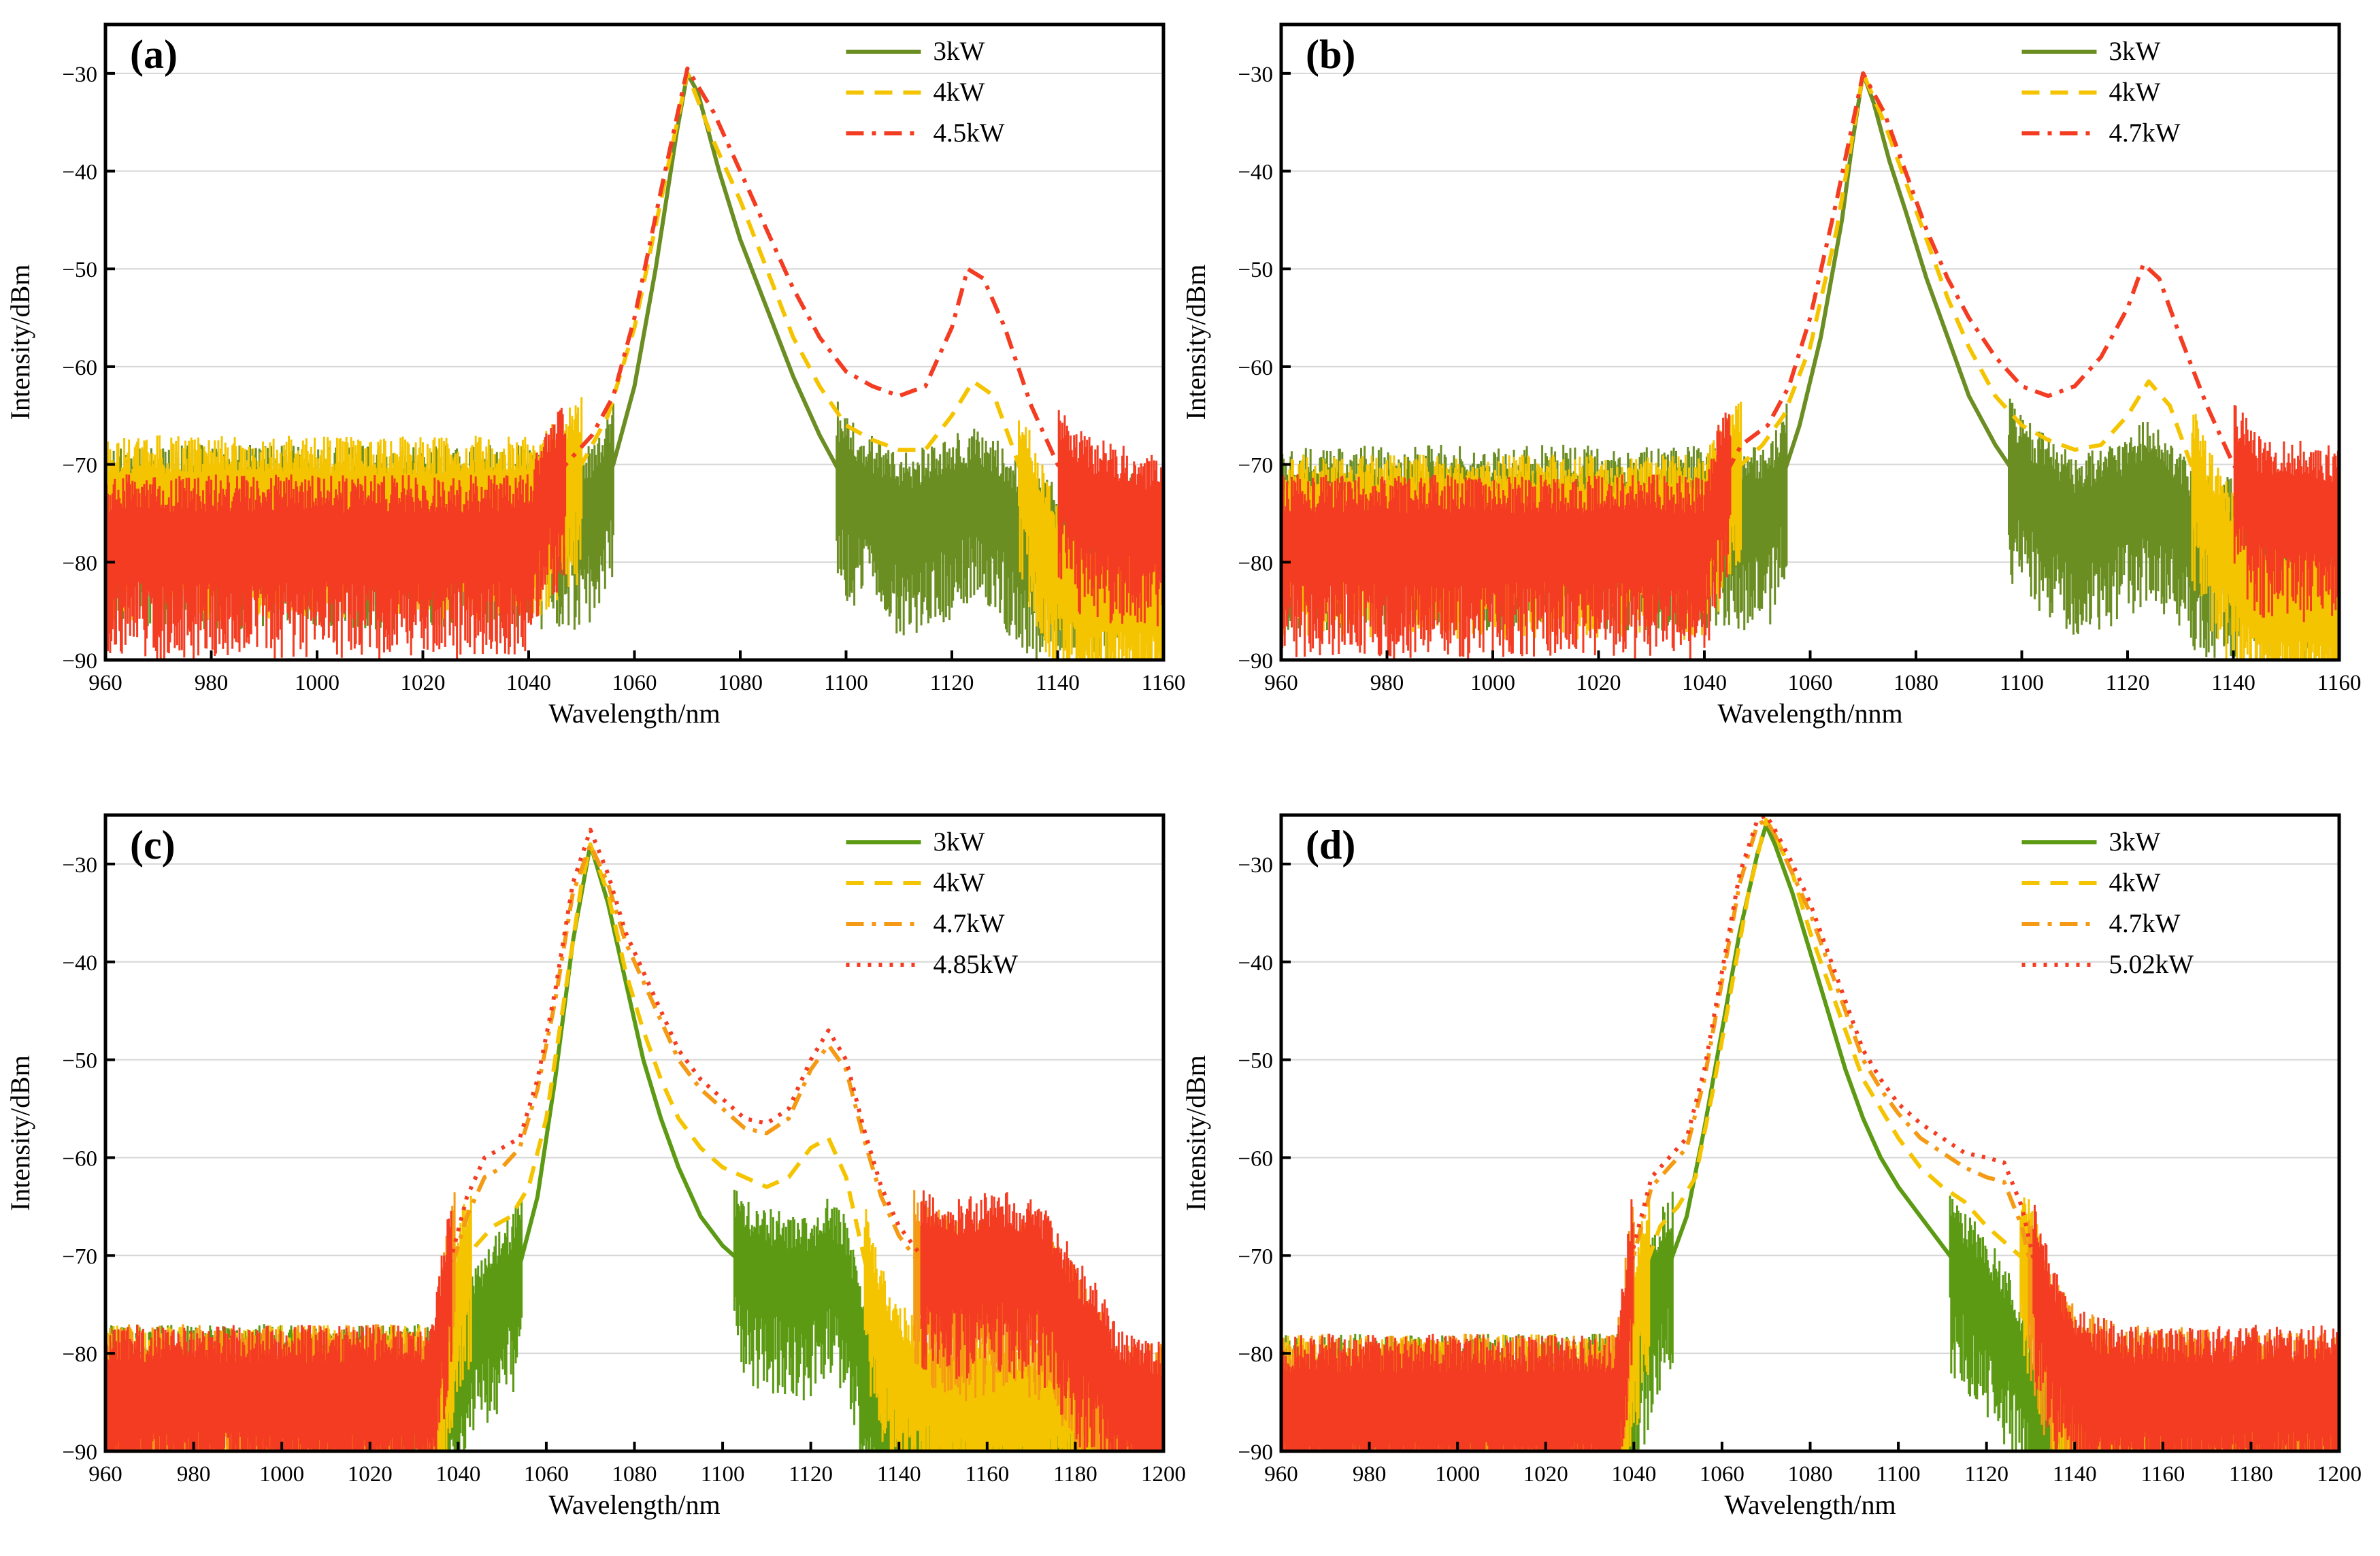 The image size is (2380, 1556). Describe the element at coordinates (154, 54) in the screenshot. I see `panel-label: (a)` at that location.